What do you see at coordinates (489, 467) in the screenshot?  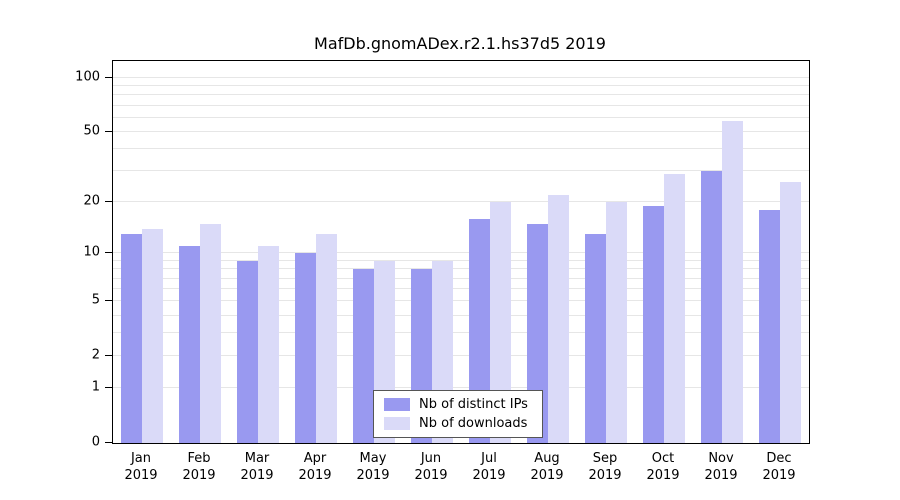 I see `x-tick-label-jul: Jul 2019` at bounding box center [489, 467].